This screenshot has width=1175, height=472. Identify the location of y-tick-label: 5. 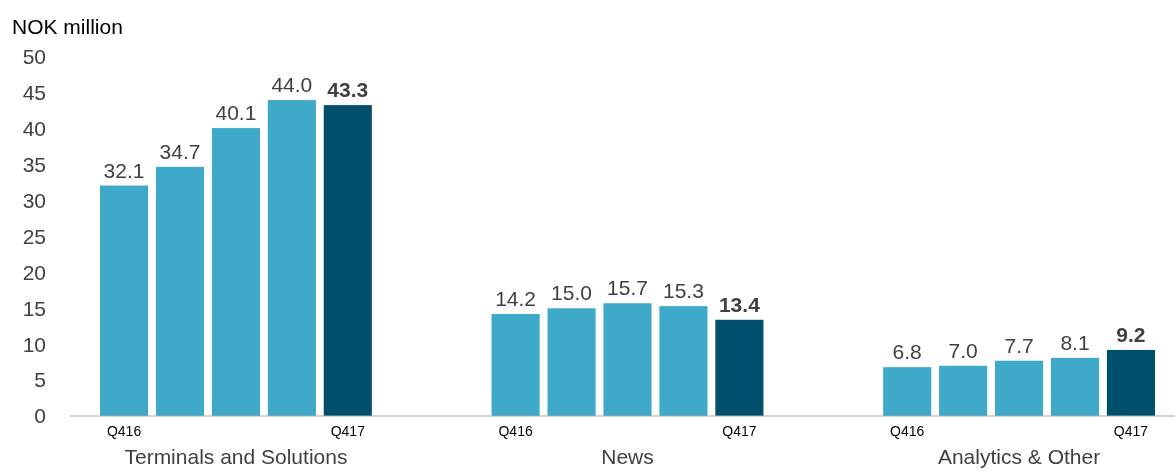
(40, 380).